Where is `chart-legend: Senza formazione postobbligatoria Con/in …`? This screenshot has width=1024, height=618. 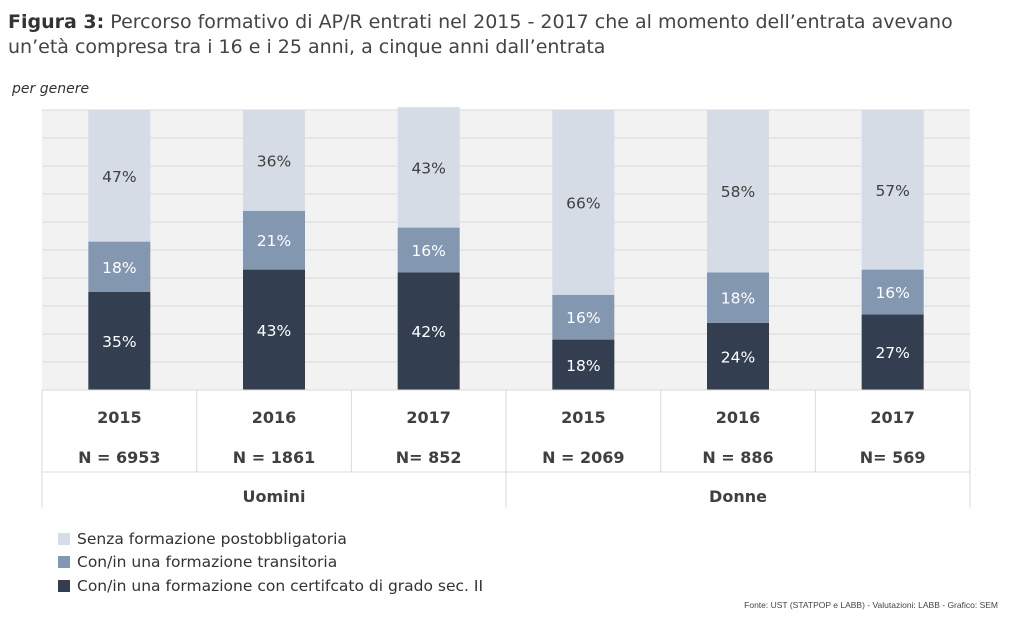
chart-legend: Senza formazione postobbligatoria Con/in … is located at coordinates (270, 562).